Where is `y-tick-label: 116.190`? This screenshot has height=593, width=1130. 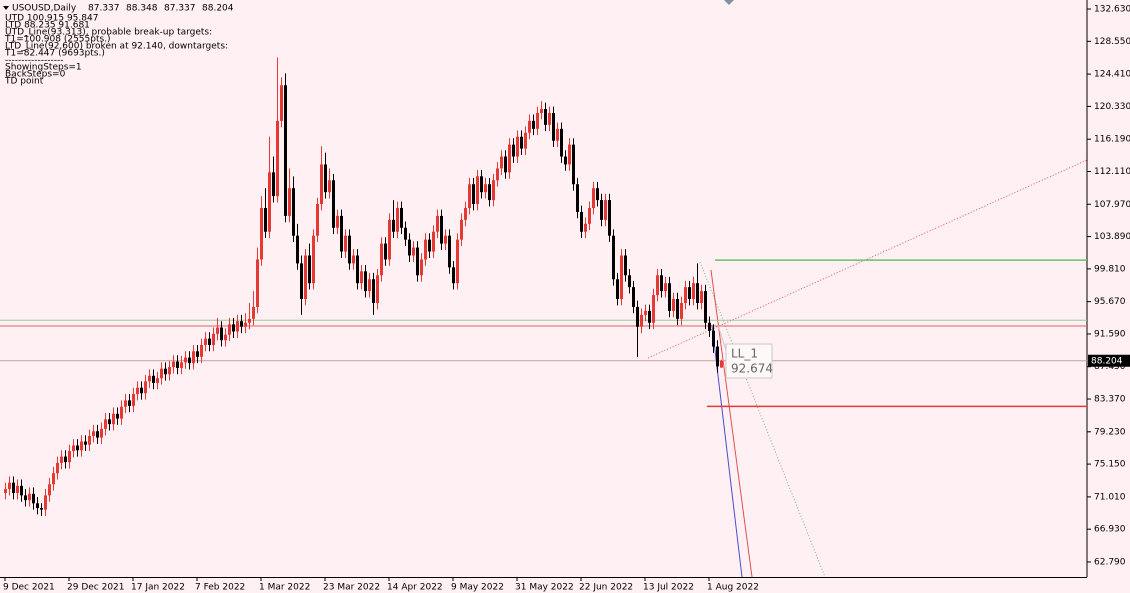 y-tick-label: 116.190 is located at coordinates (1112, 140).